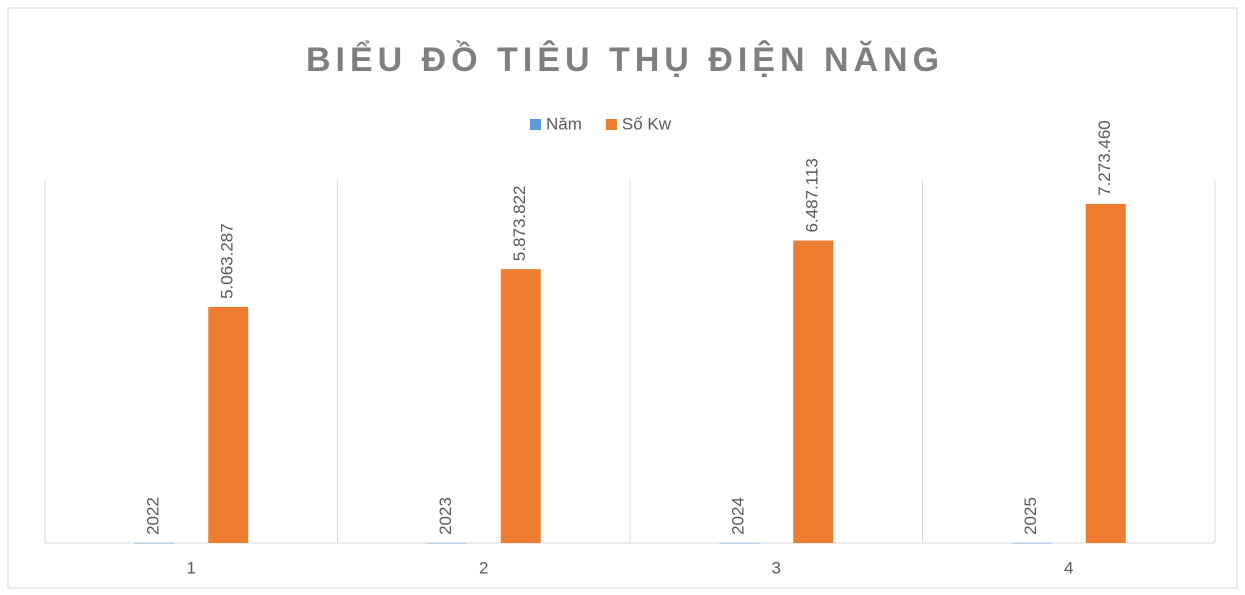 The image size is (1245, 595). What do you see at coordinates (776, 567) in the screenshot?
I see `x-tick-label: 3` at bounding box center [776, 567].